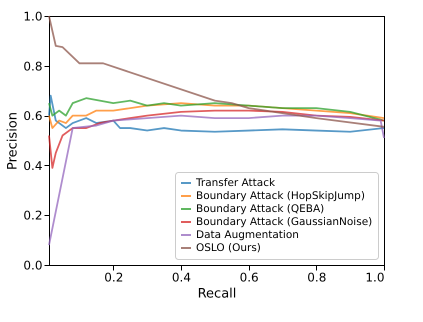 This screenshot has height=322, width=423. I want to click on legend-label: Boundary Attack (HopSkipJump), so click(280, 196).